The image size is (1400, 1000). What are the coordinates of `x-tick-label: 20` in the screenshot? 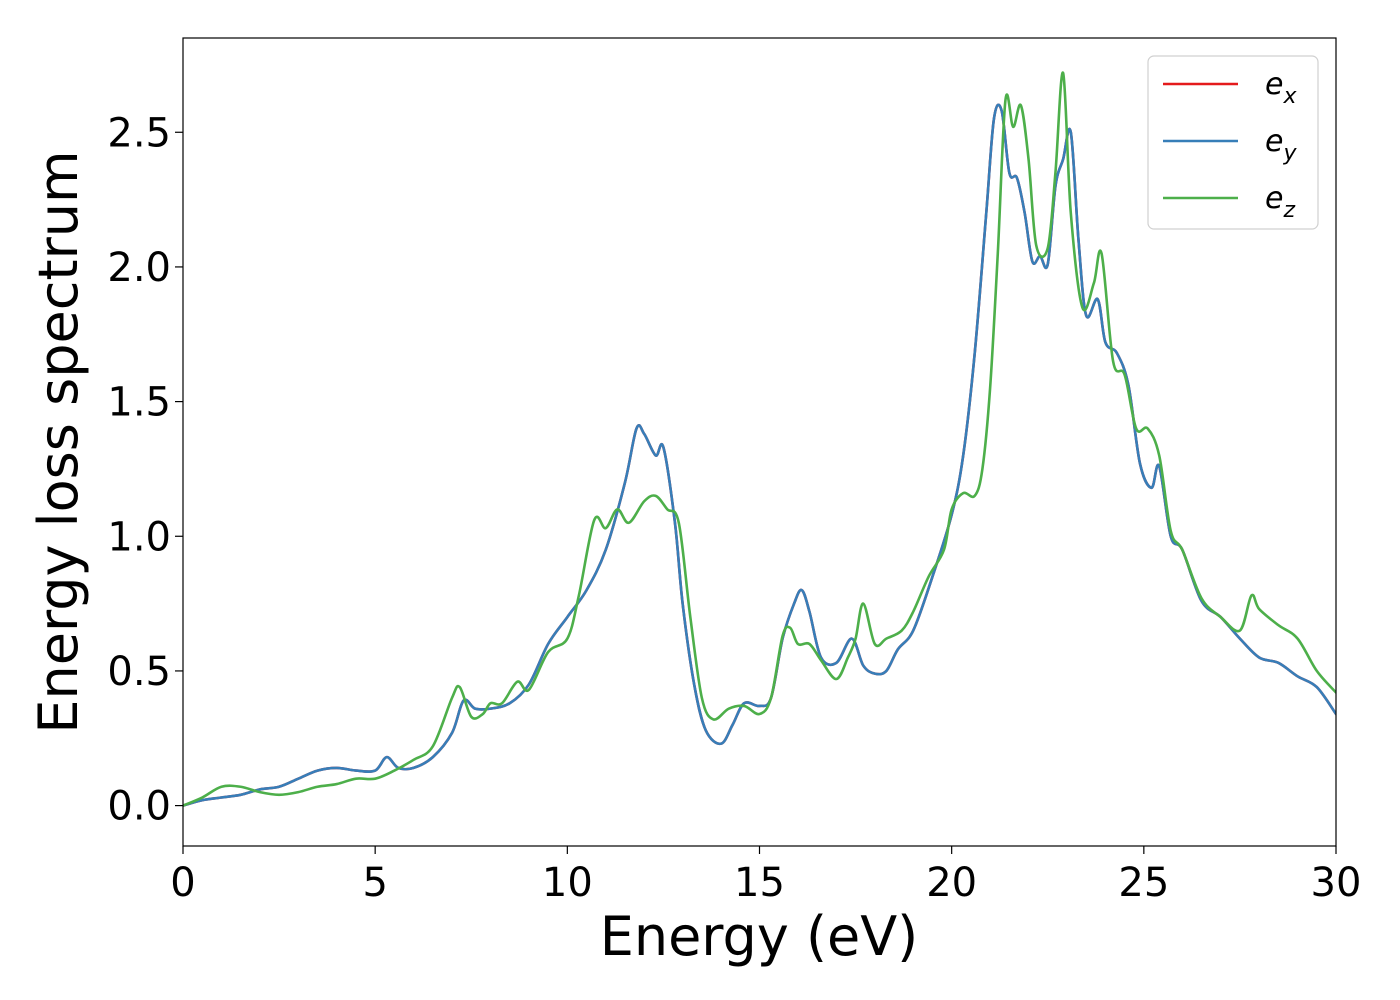 It's located at (951, 883).